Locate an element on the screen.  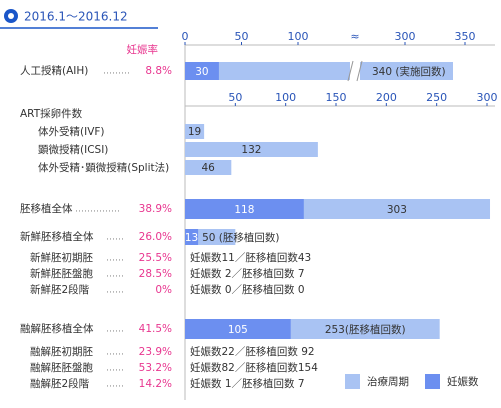
bar-label: 132 is located at coordinates (251, 150).